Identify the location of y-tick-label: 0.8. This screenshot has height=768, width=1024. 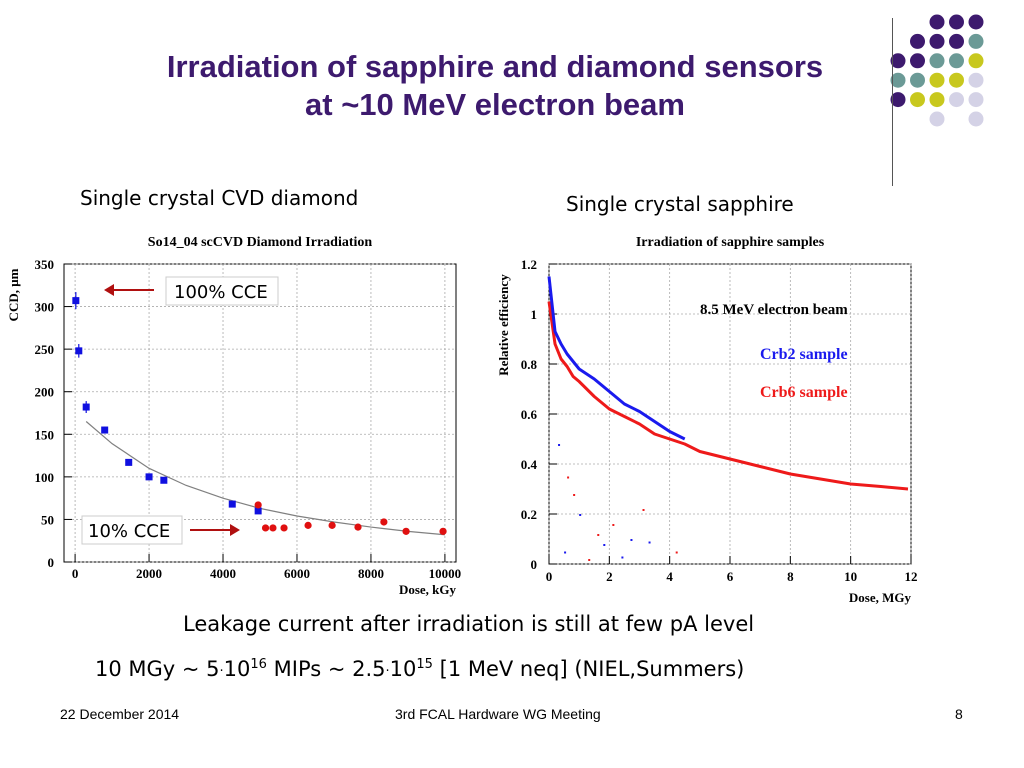
(529, 364).